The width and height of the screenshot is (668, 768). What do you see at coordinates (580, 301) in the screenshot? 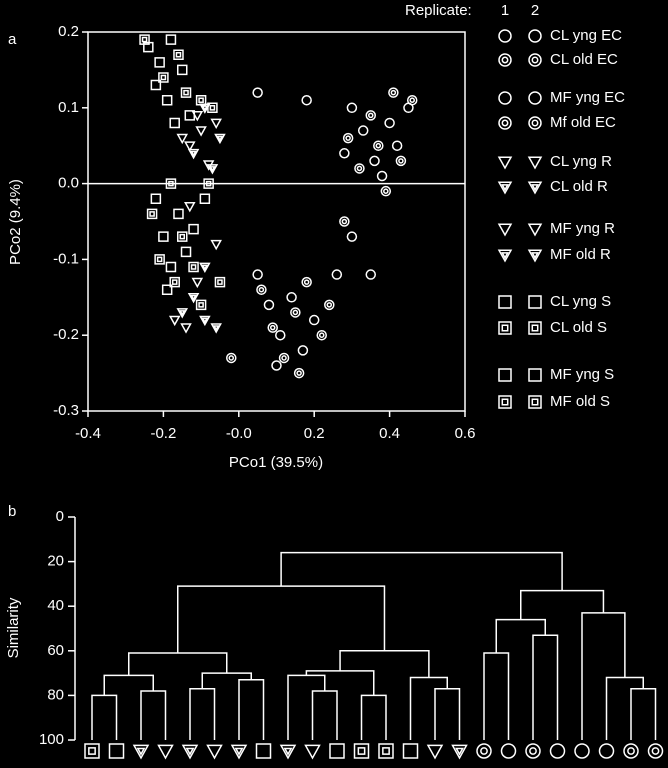
I see `legend-label: CL yng S` at bounding box center [580, 301].